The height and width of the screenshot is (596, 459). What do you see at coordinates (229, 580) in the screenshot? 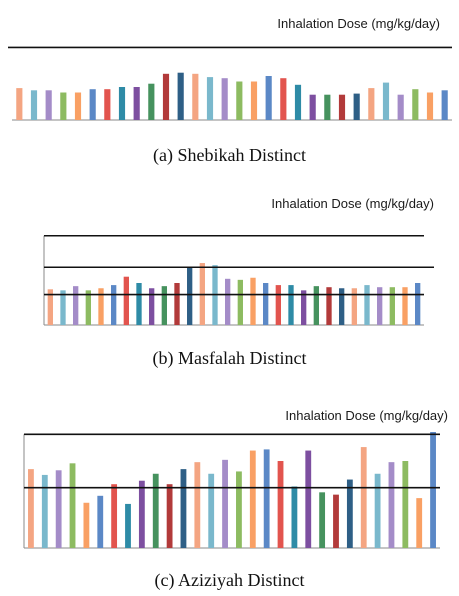
I see `caption-c: (c) Aziziyah Distinct` at bounding box center [229, 580].